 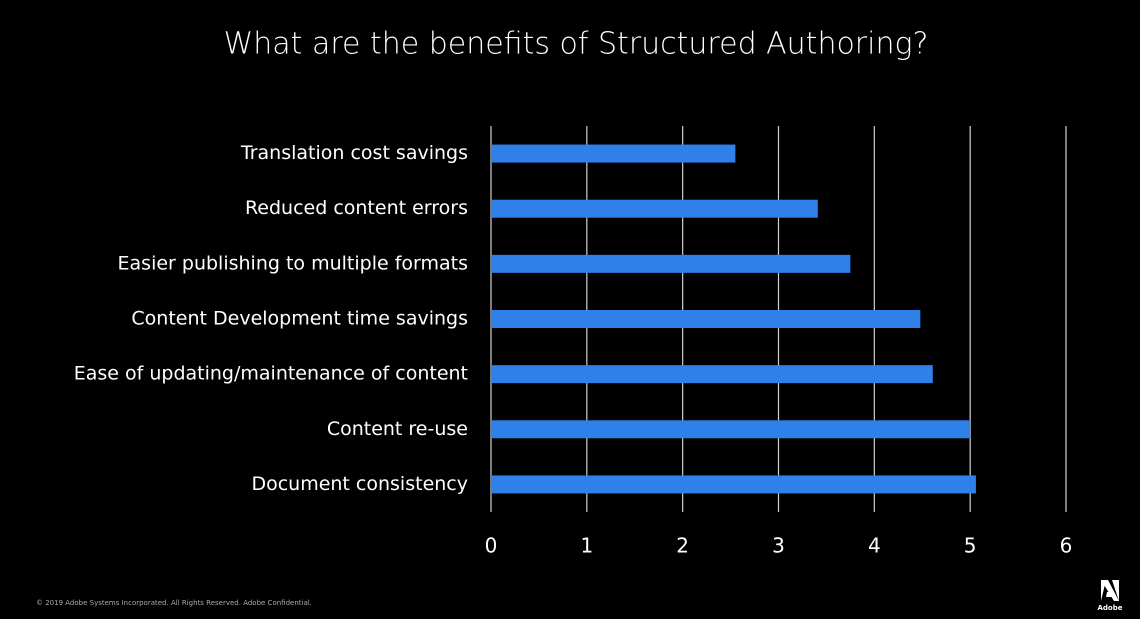 I want to click on y-tick-label: Easier publishing to multiple formats, so click(x=293, y=263).